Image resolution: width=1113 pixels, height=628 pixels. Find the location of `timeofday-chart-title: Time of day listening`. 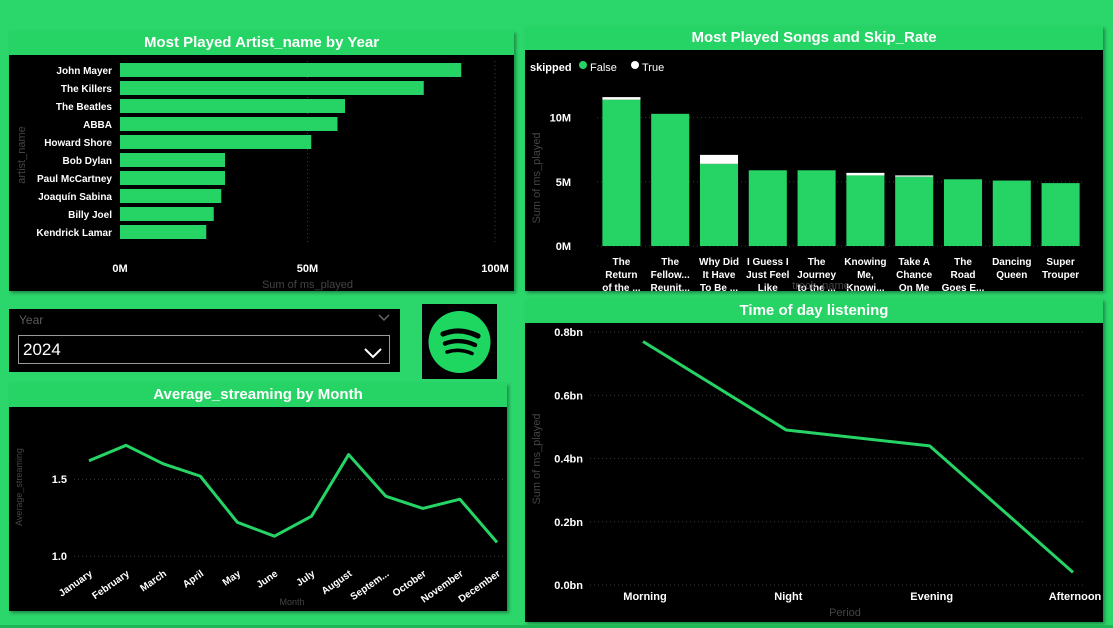

timeofday-chart-title: Time of day listening is located at coordinates (814, 311).